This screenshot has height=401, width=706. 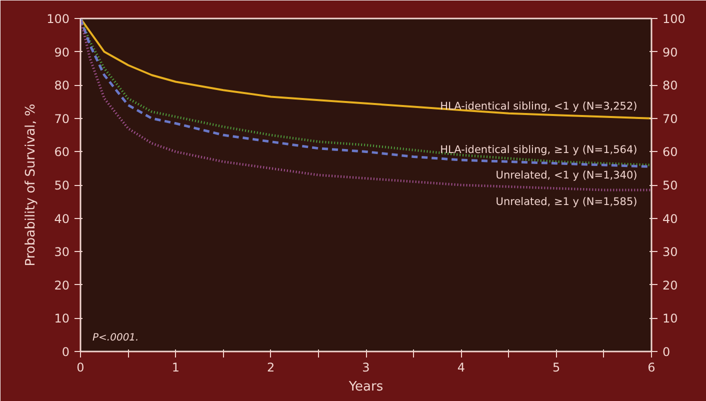 What do you see at coordinates (176, 367) in the screenshot?
I see `x-tick-label: 1` at bounding box center [176, 367].